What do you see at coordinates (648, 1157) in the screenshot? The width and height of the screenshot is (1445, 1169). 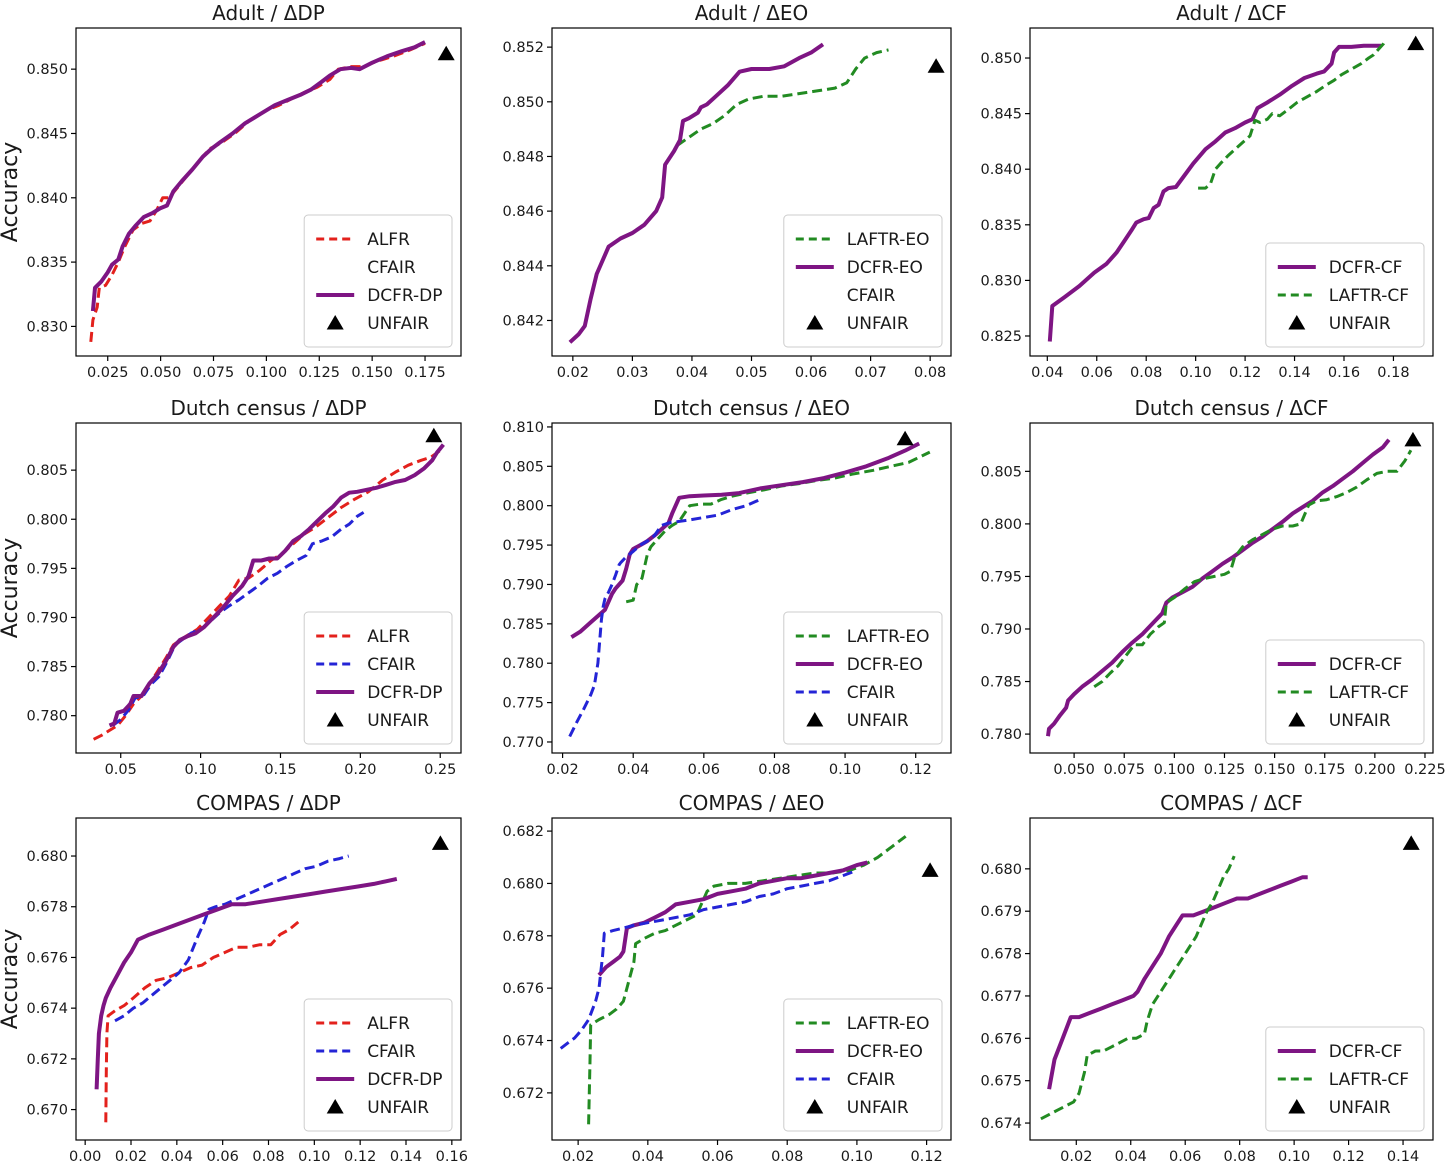 I see `x-tick-label: 0.04` at bounding box center [648, 1157].